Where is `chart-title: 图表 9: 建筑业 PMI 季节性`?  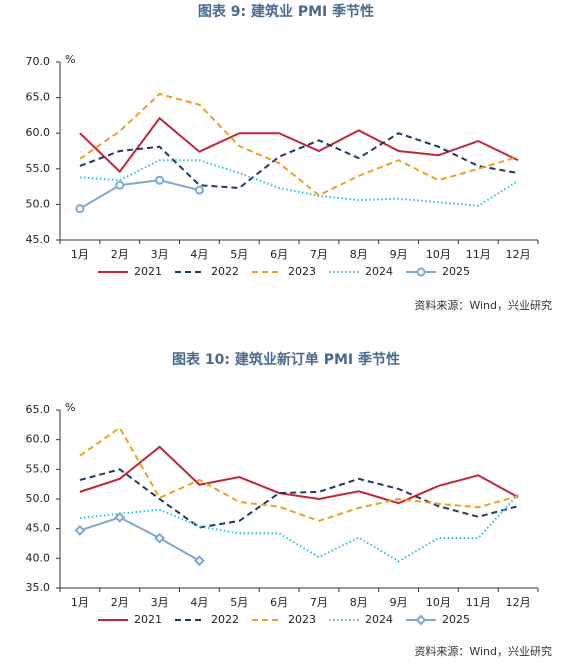
chart-title: 图表 9: 建筑业 PMI 季节性 is located at coordinates (286, 11).